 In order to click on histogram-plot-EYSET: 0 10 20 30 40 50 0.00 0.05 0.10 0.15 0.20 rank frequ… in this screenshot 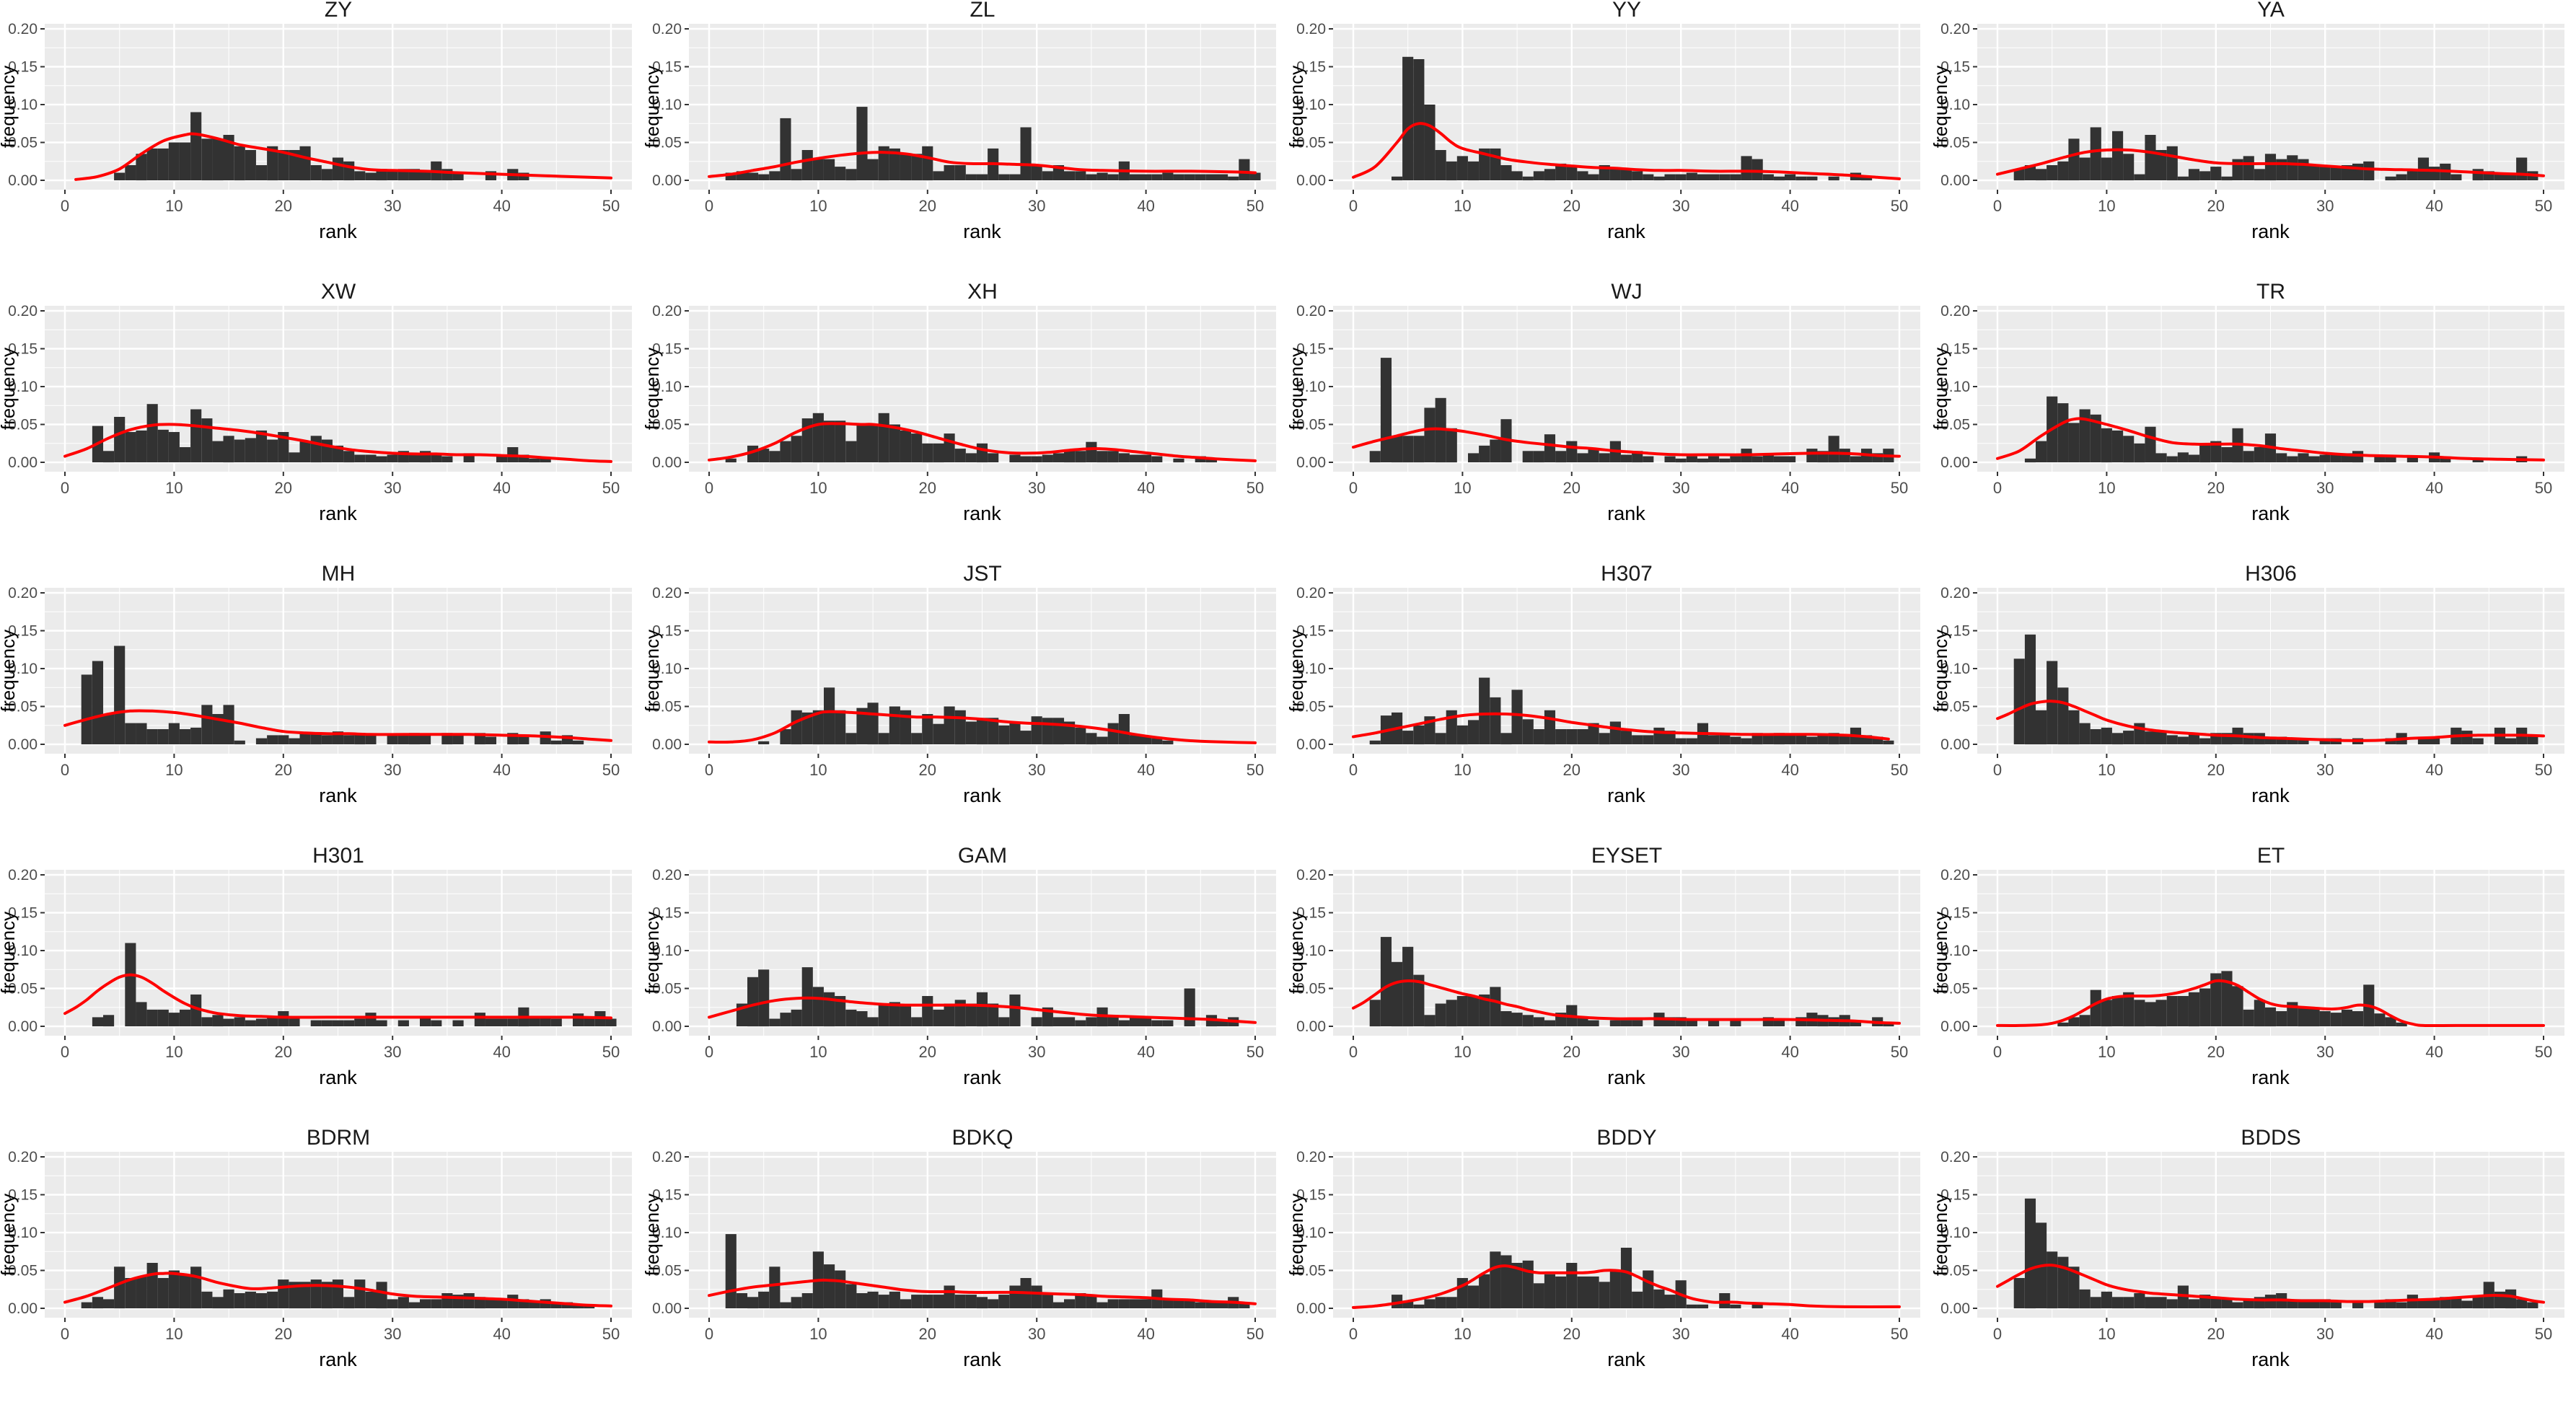, I will do `click(1604, 967)`.